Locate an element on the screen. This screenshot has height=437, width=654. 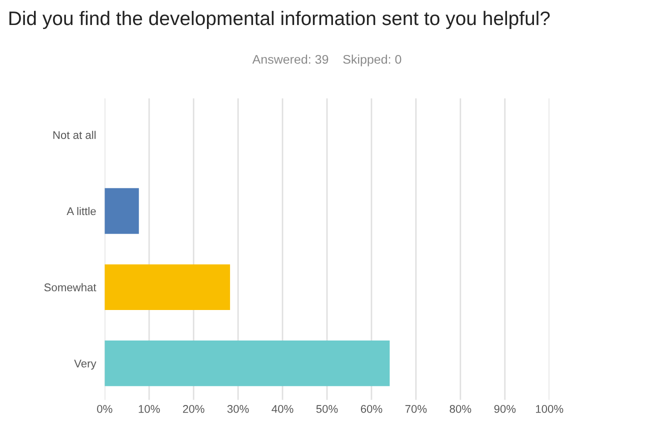
x-tick-label: 0% is located at coordinates (104, 409).